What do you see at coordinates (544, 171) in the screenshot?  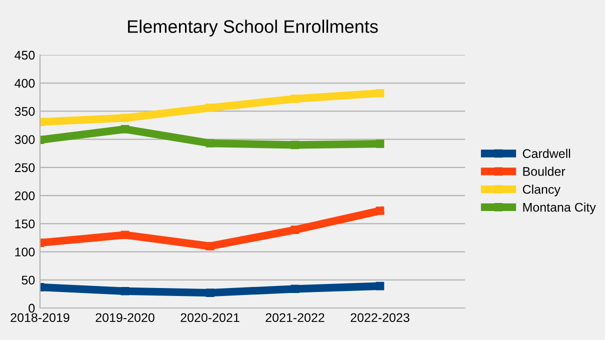 I see `legend-label: Boulder` at bounding box center [544, 171].